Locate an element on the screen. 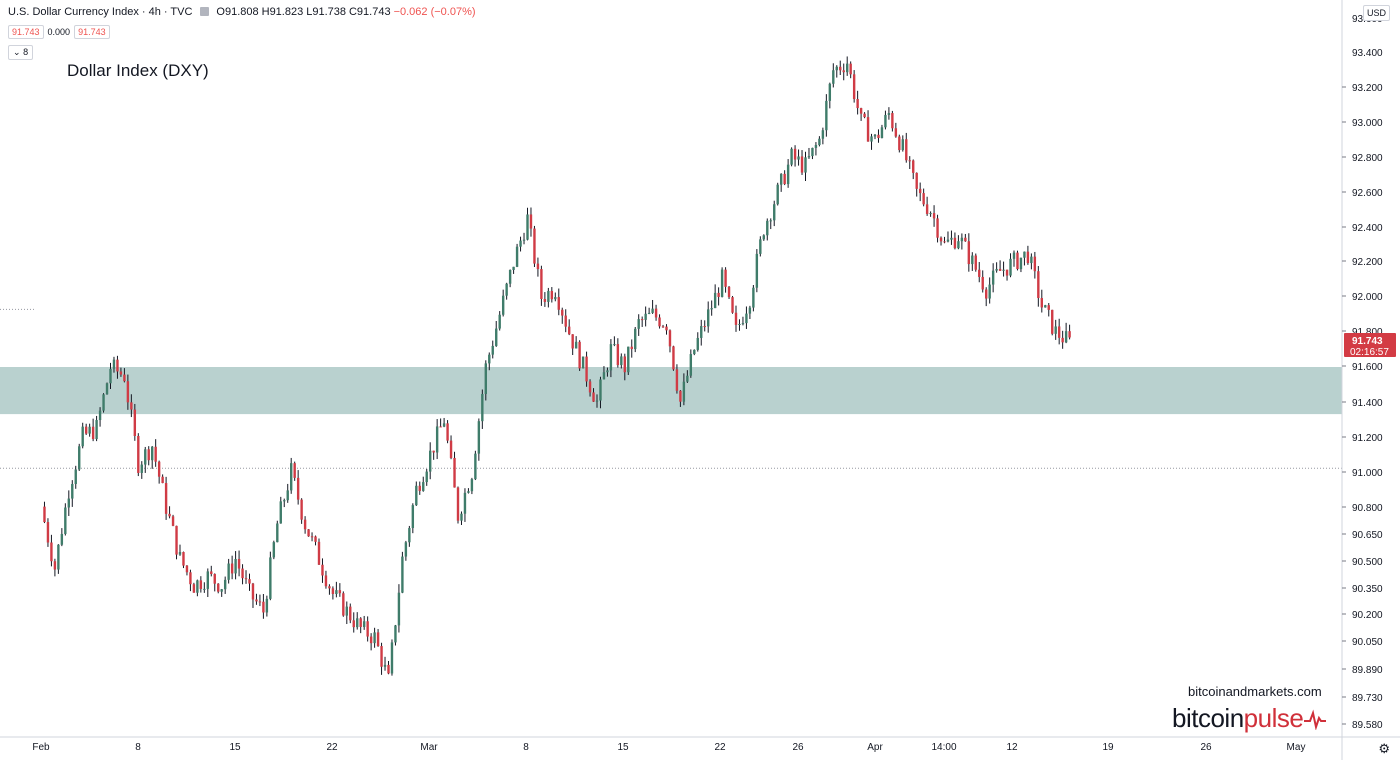  y-tick-label: 90.200 is located at coordinates (1367, 615).